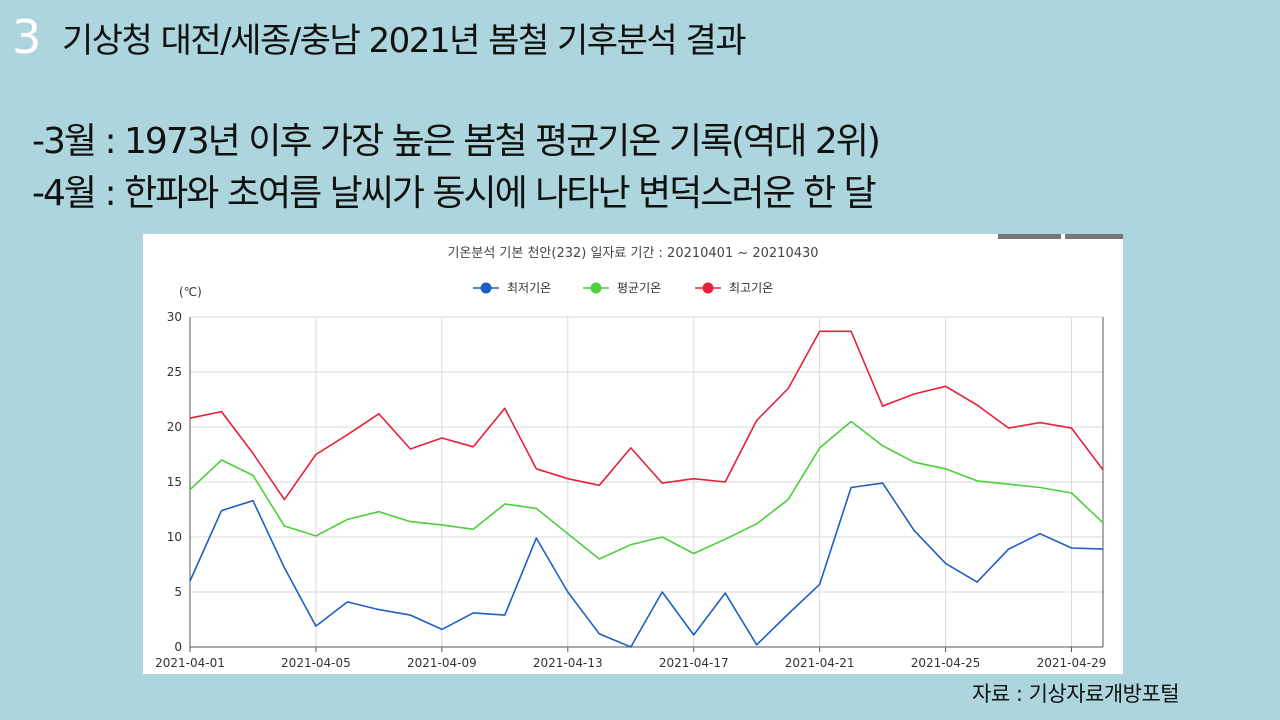 Image resolution: width=1280 pixels, height=720 pixels. I want to click on x-tick-label: 2021-04-25, so click(946, 663).